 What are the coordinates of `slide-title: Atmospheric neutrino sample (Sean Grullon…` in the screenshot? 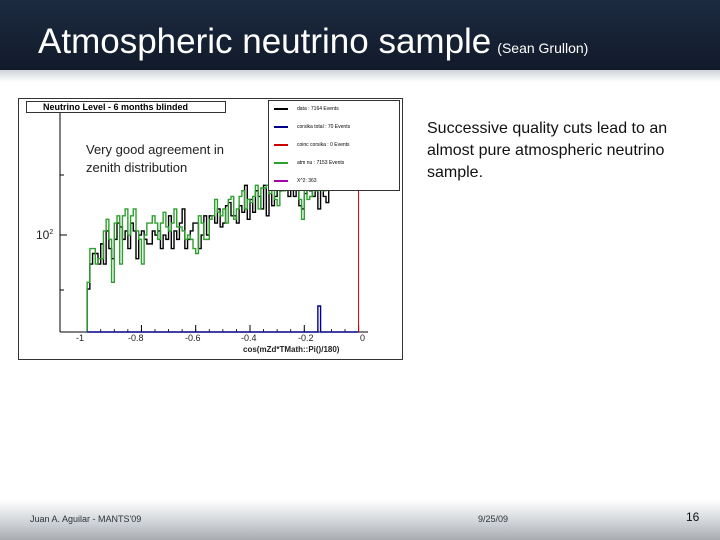 It's located at (313, 41).